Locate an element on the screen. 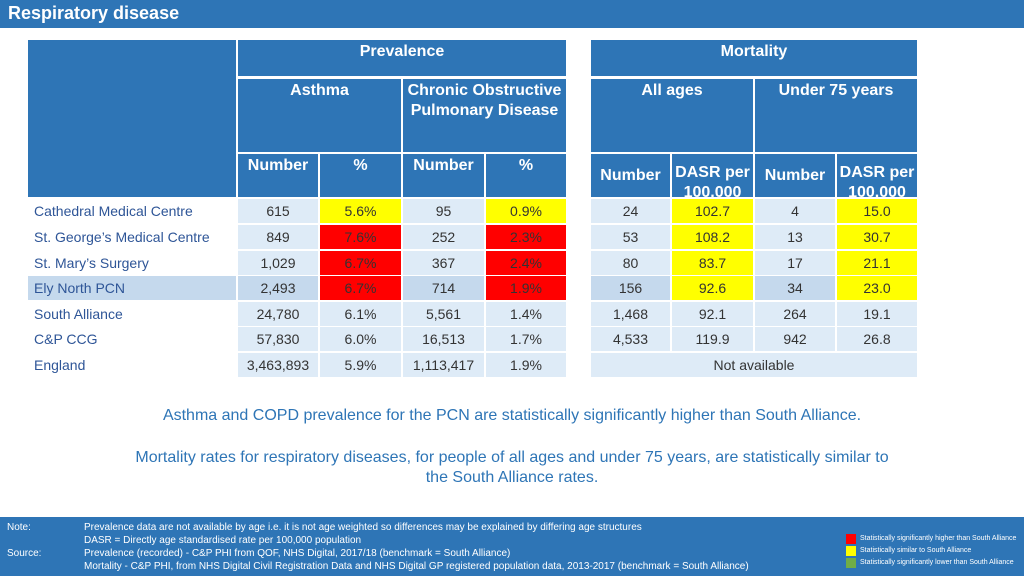 Image resolution: width=1024 pixels, height=576 pixels. copd-percent: 2.4% is located at coordinates (526, 263).